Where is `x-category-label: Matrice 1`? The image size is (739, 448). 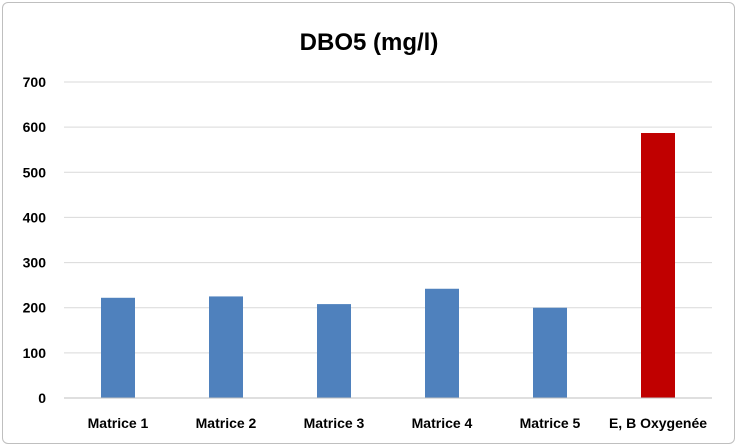 x-category-label: Matrice 1 is located at coordinates (118, 423).